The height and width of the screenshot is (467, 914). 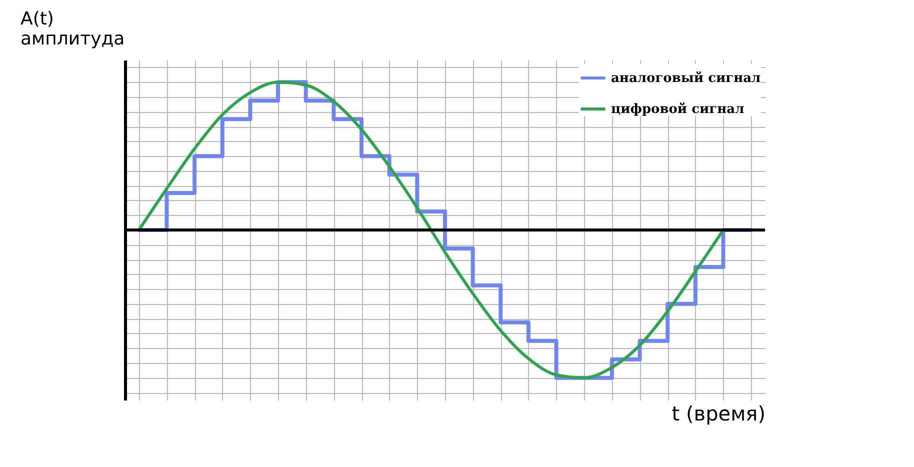 I want to click on legend-label: аналоговый сигнал, so click(x=686, y=78).